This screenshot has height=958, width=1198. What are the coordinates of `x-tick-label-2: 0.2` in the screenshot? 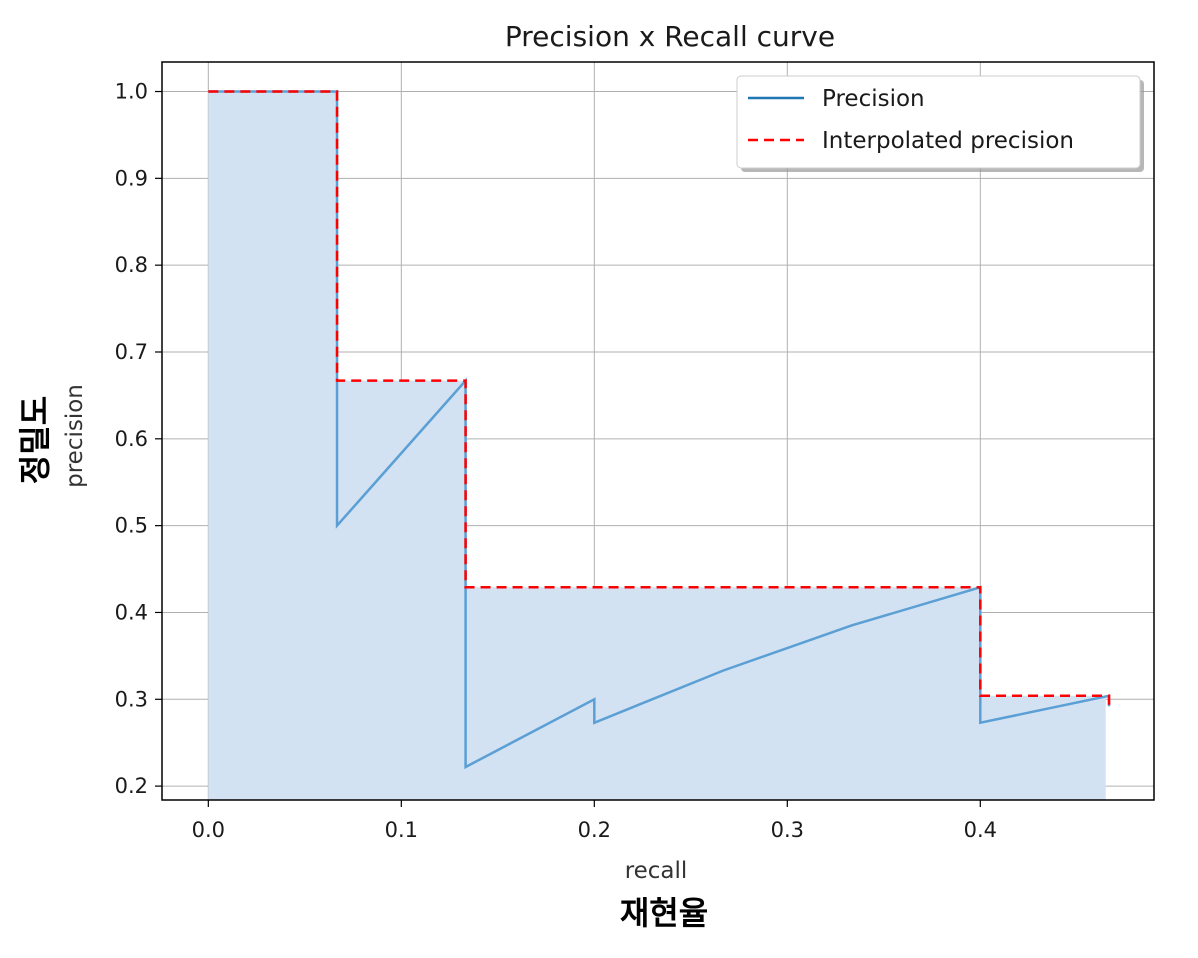 It's located at (594, 830).